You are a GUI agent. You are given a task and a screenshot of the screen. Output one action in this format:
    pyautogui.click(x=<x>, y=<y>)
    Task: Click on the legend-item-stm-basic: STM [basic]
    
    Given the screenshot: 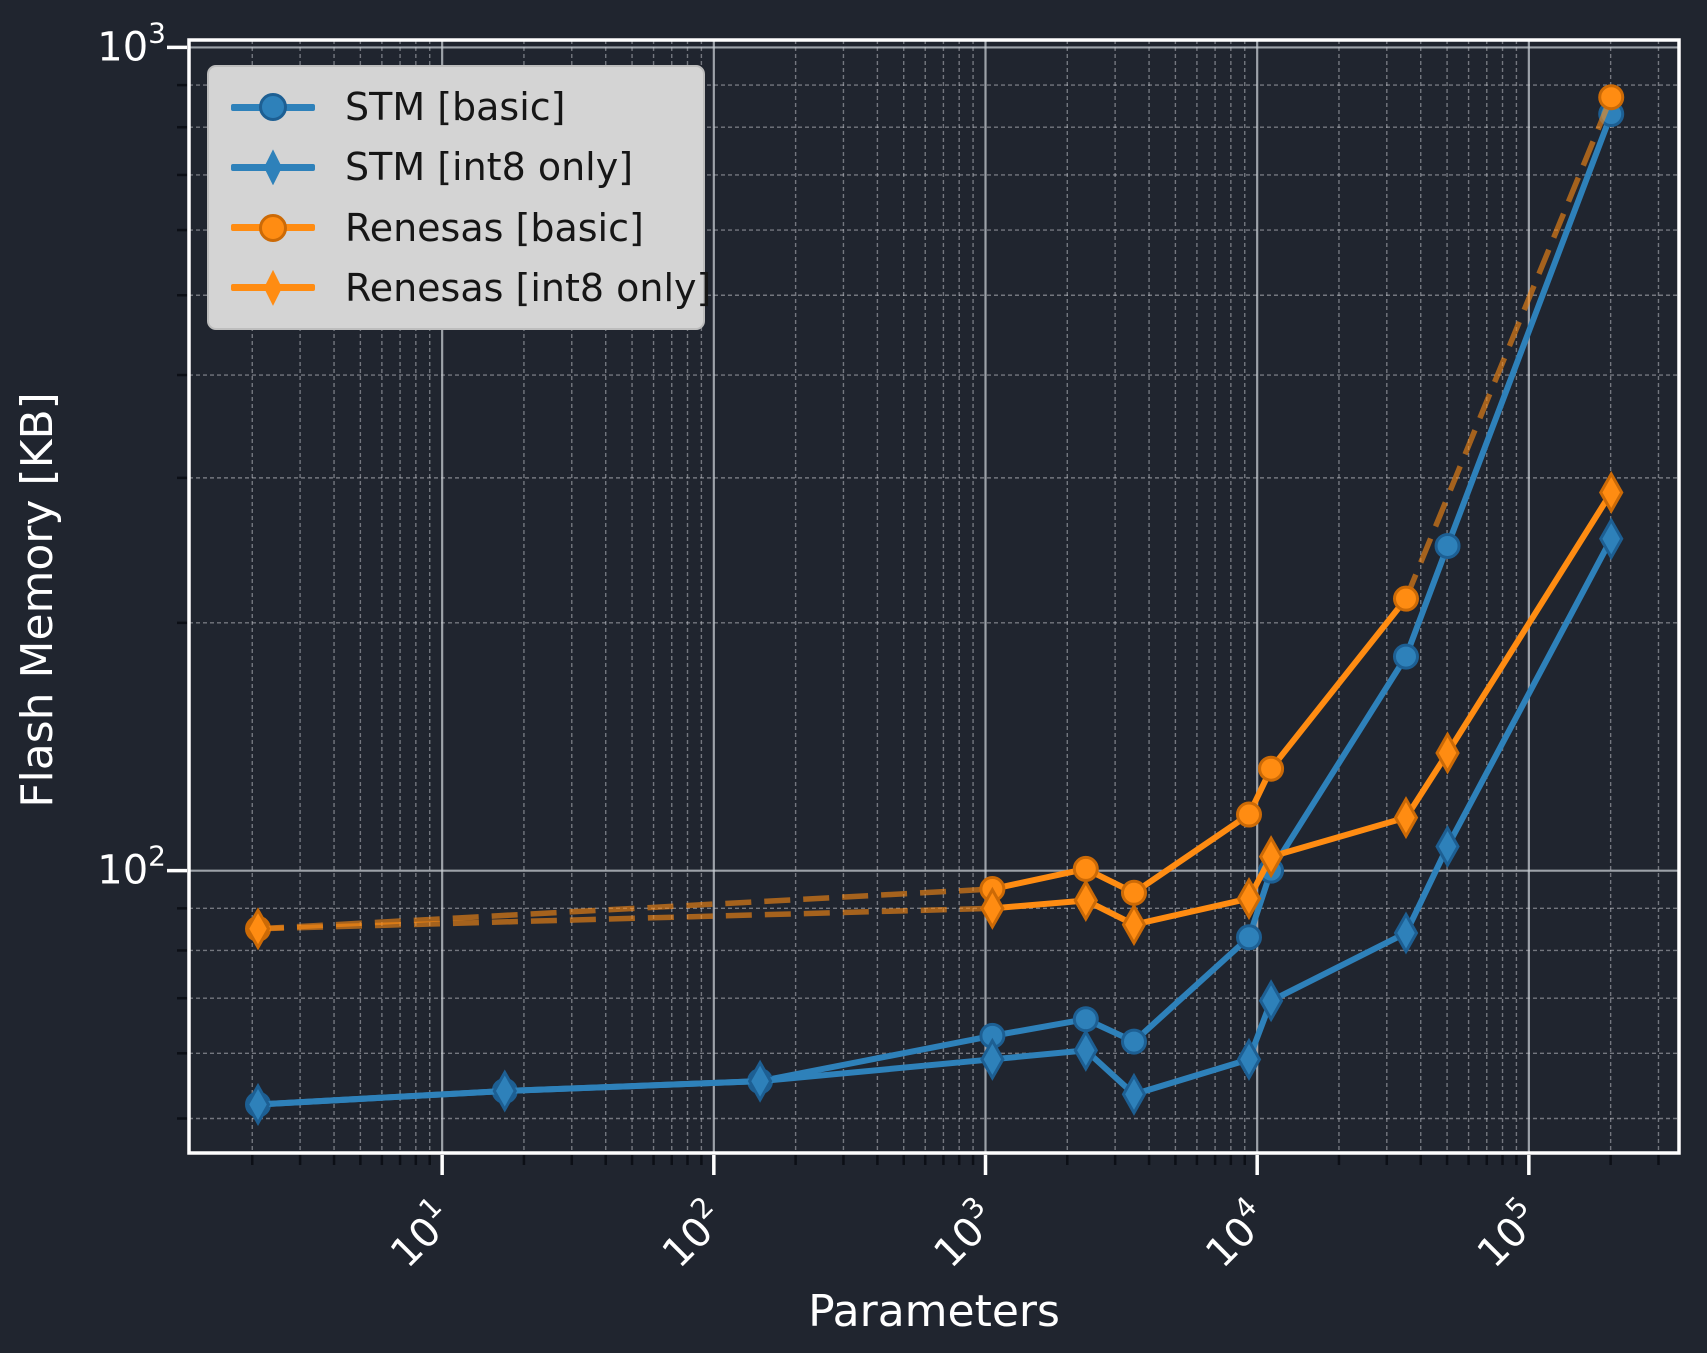 What is the action you would take?
    pyautogui.click(x=456, y=107)
    